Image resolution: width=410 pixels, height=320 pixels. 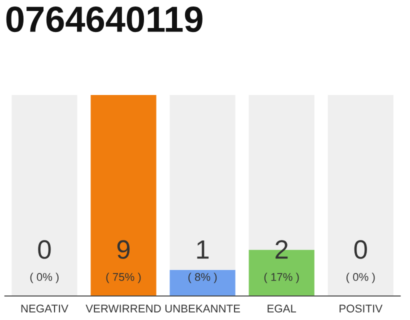 What do you see at coordinates (123, 308) in the screenshot?
I see `x-tick-label: VERWIRREND` at bounding box center [123, 308].